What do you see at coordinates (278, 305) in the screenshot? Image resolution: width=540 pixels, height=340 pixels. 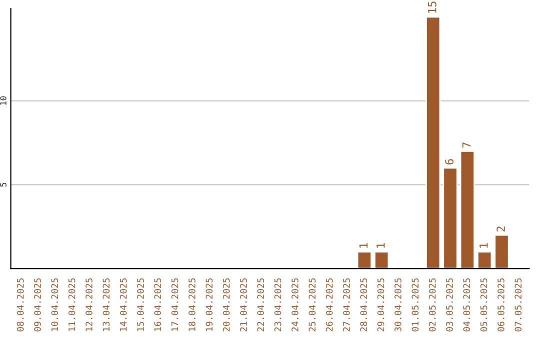 I see `x-tick-label: 23.04.2025` at bounding box center [278, 305].